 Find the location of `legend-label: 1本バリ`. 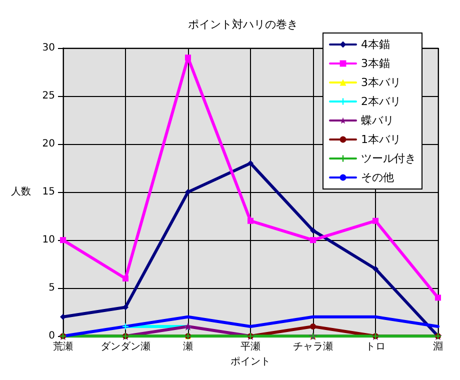

legend-label: 1本バリ is located at coordinates (381, 139).